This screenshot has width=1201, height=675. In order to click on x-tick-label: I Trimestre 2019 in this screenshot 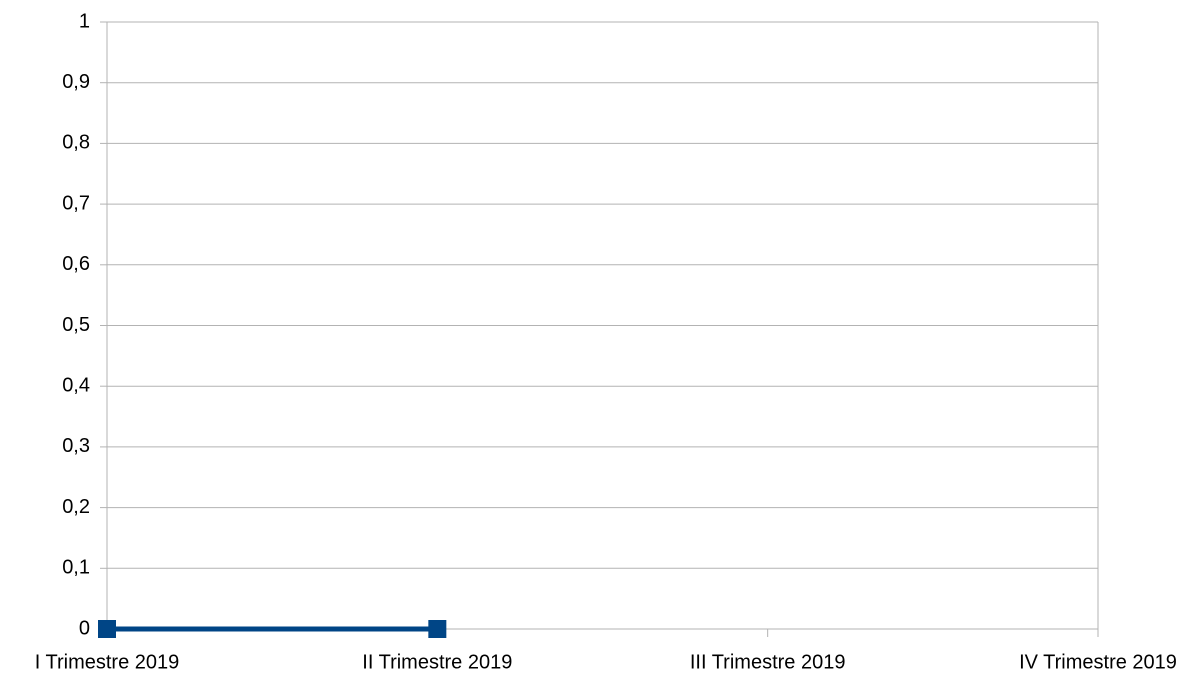, I will do `click(107, 662)`.